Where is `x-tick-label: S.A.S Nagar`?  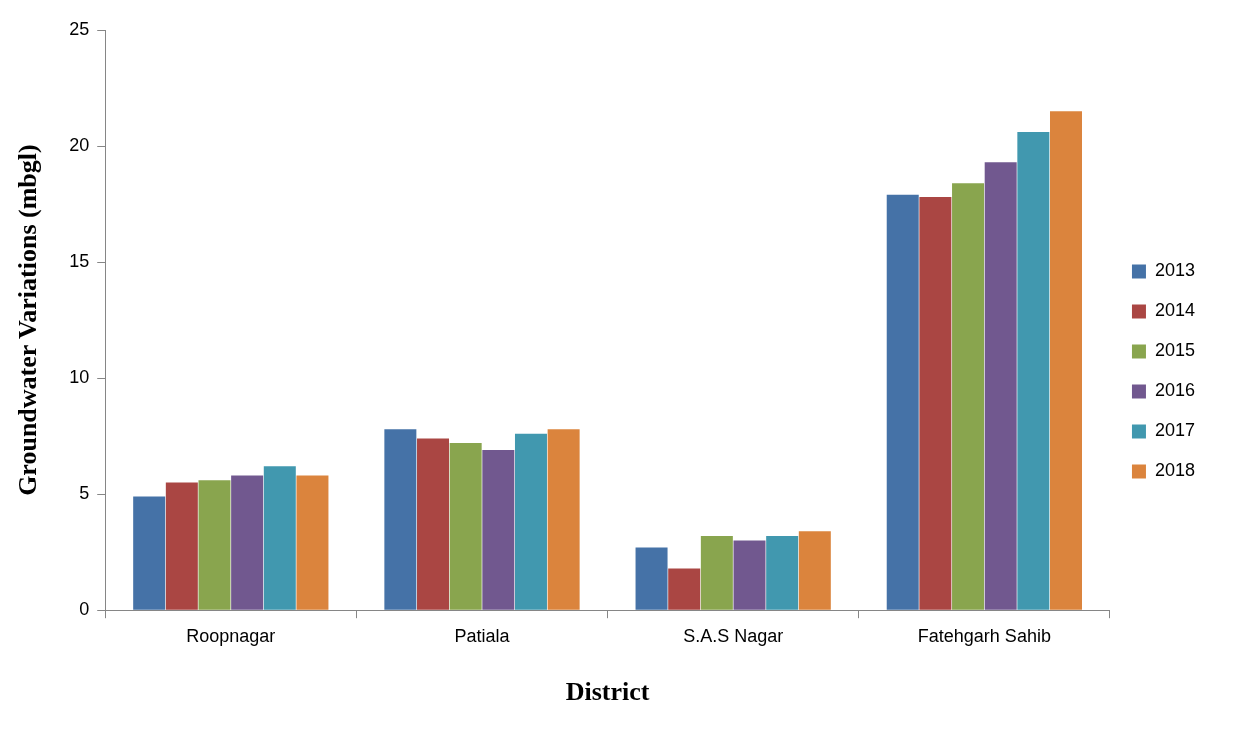 x-tick-label: S.A.S Nagar is located at coordinates (733, 635).